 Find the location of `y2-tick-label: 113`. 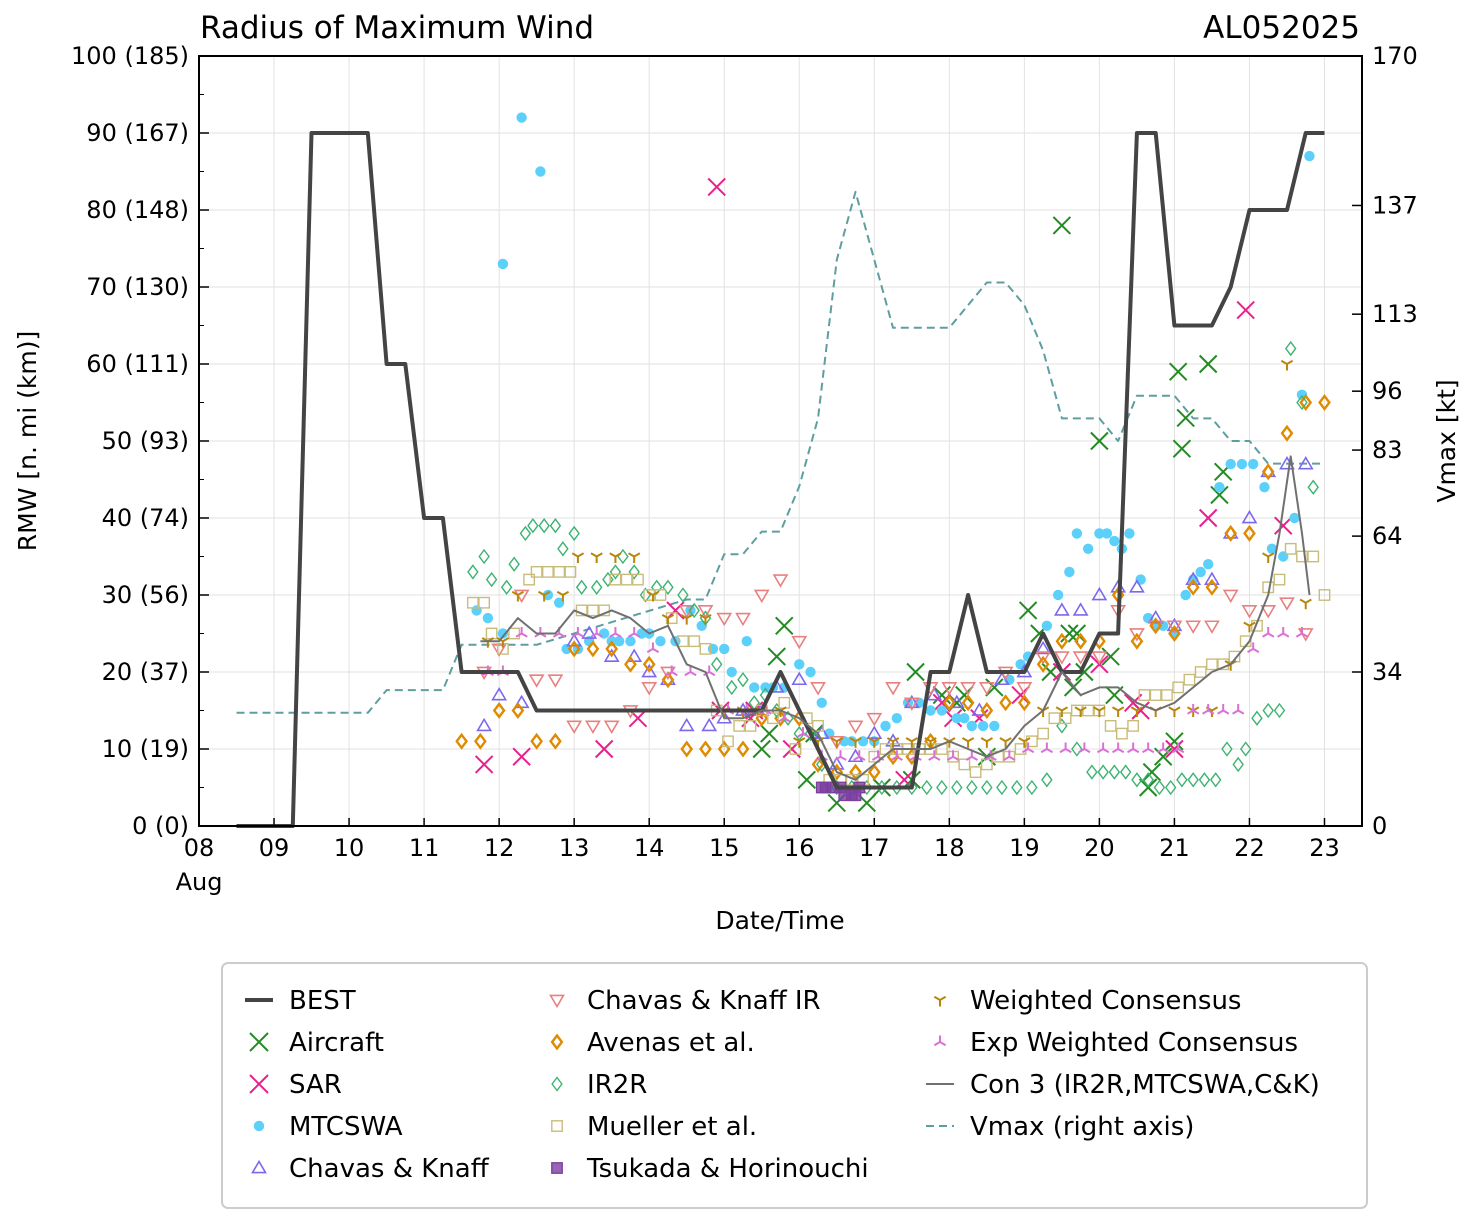

y2-tick-label: 113 is located at coordinates (1395, 314).